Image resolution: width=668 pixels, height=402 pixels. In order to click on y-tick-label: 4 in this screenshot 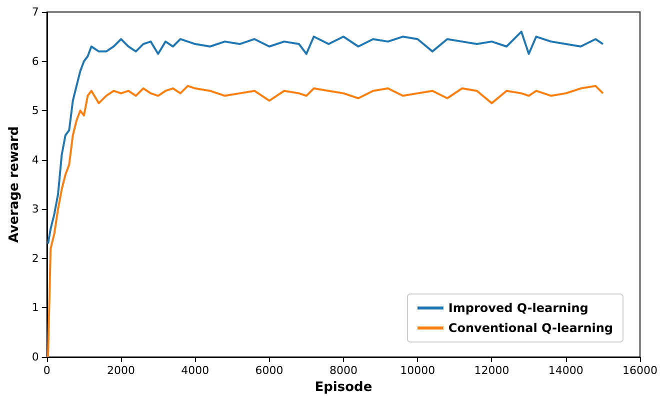, I will do `click(35, 159)`.